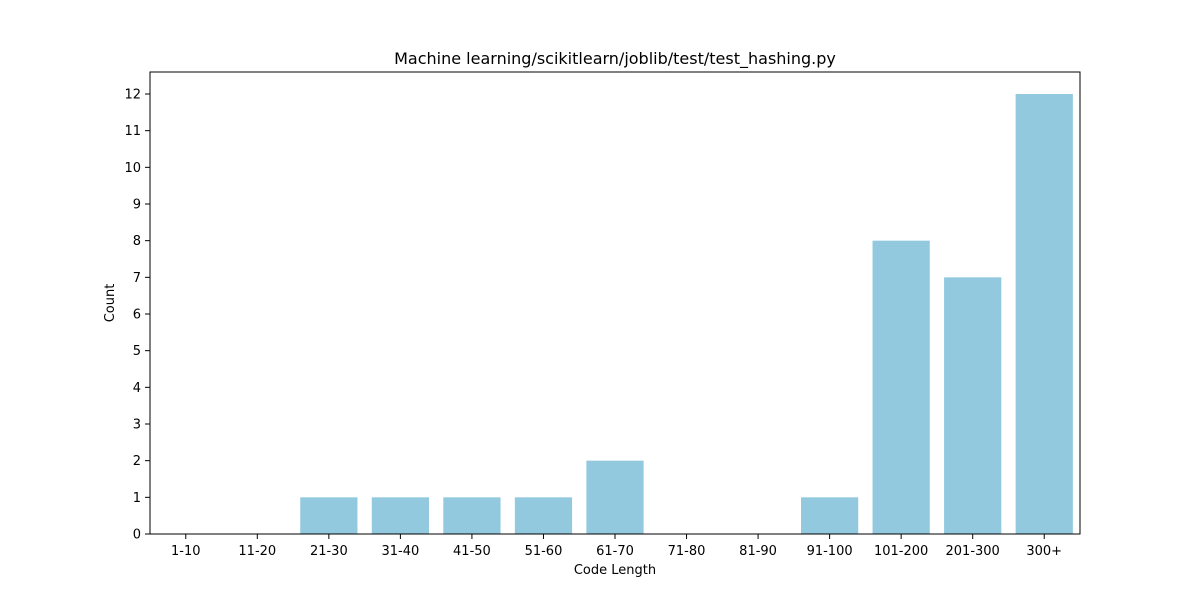  I want to click on x-tick-label: 81-90, so click(758, 551).